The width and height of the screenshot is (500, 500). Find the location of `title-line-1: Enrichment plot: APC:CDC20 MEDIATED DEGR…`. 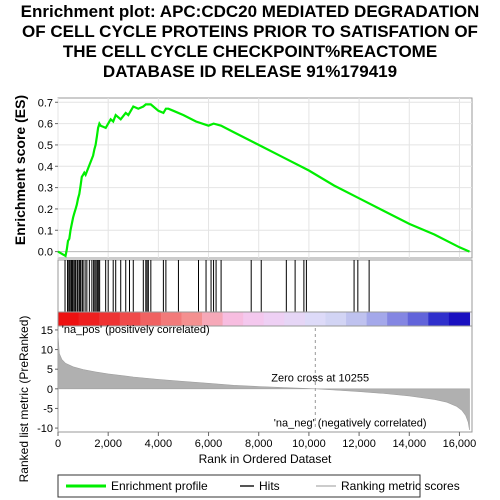

title-line-1: Enrichment plot: APC:CDC20 MEDIATED DEGR… is located at coordinates (250, 11).